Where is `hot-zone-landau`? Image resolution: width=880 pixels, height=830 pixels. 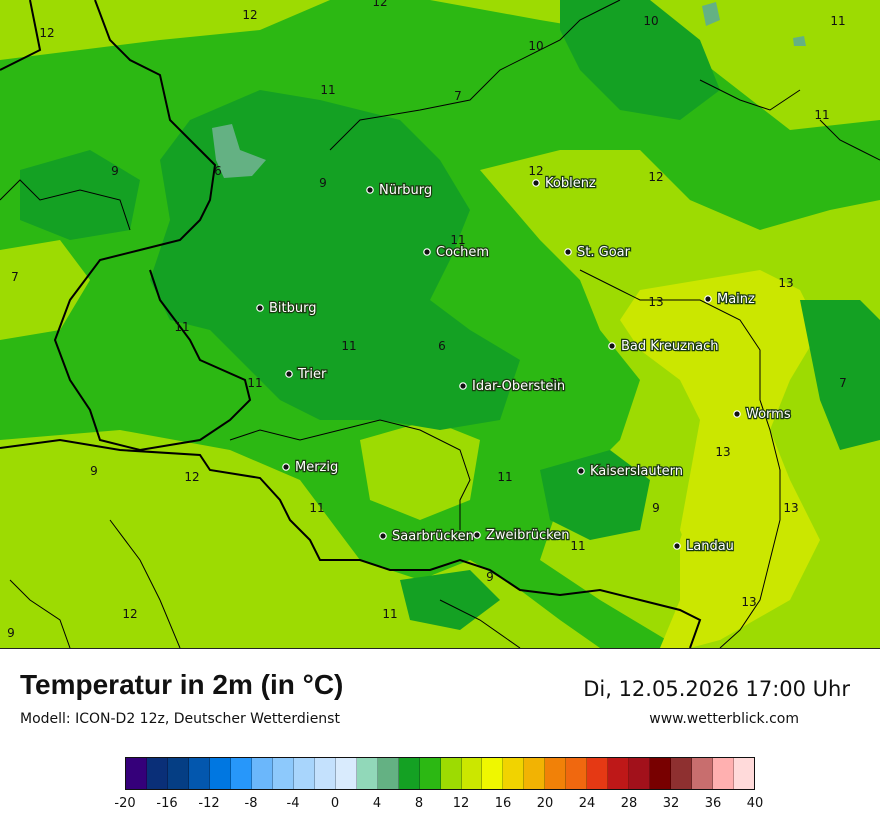
hot-zone-landau is located at coordinates (730, 500).